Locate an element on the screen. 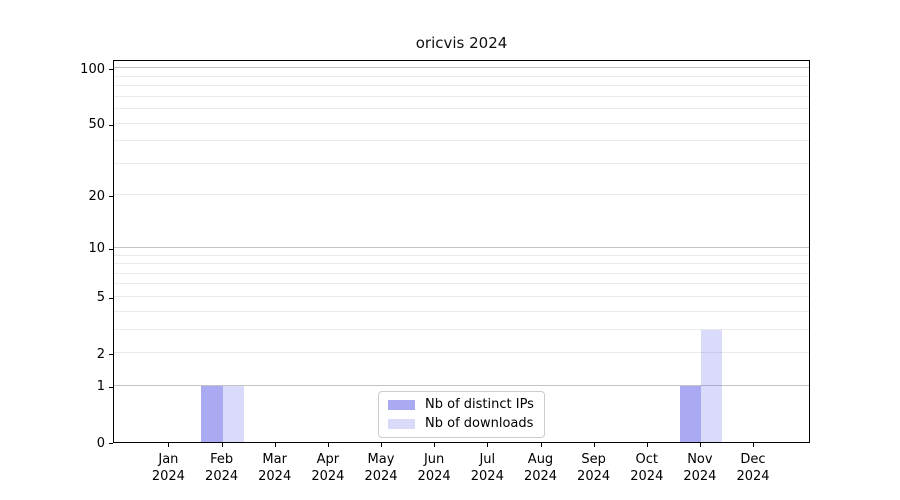 Image resolution: width=900 pixels, height=500 pixels. y-tick-label: 50 is located at coordinates (96, 124).